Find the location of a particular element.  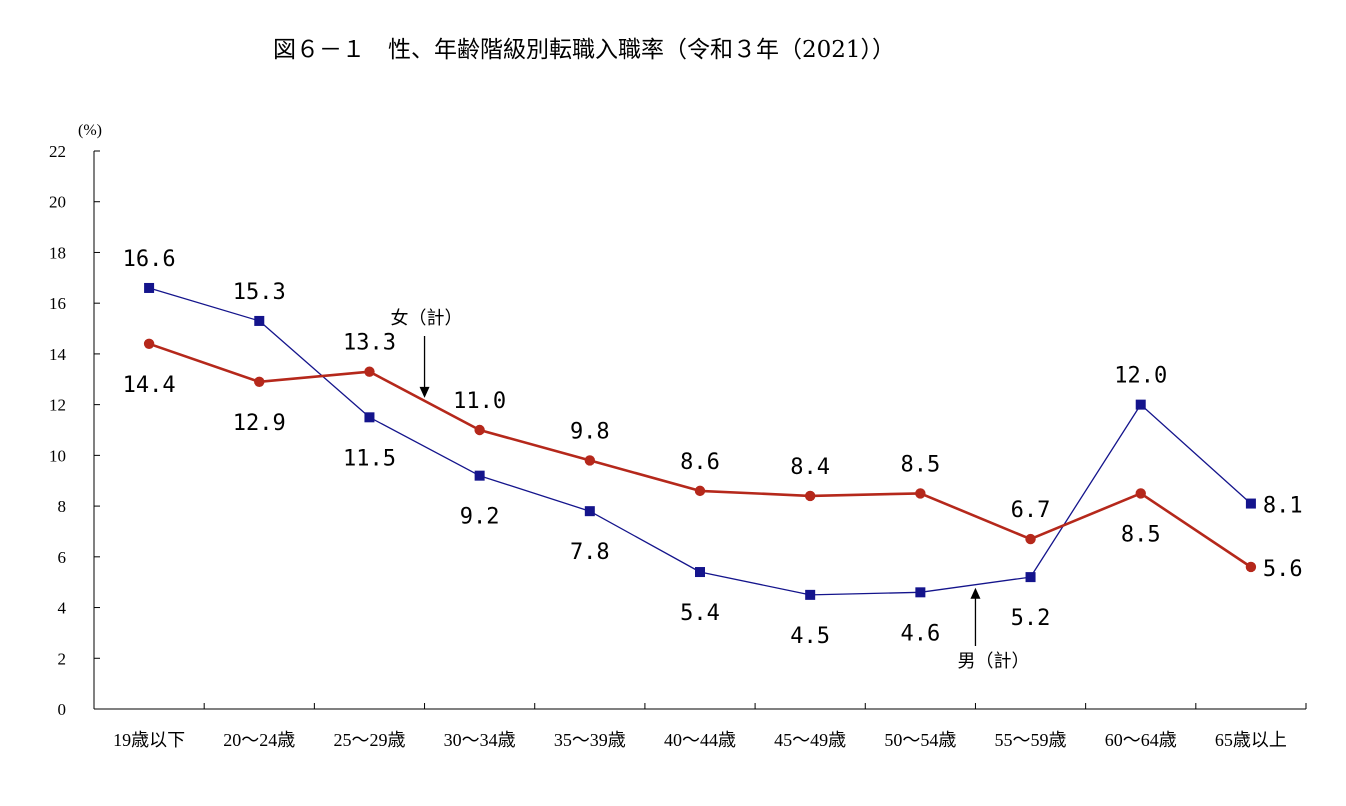

y-tick-label: 2 is located at coordinates (62, 658).